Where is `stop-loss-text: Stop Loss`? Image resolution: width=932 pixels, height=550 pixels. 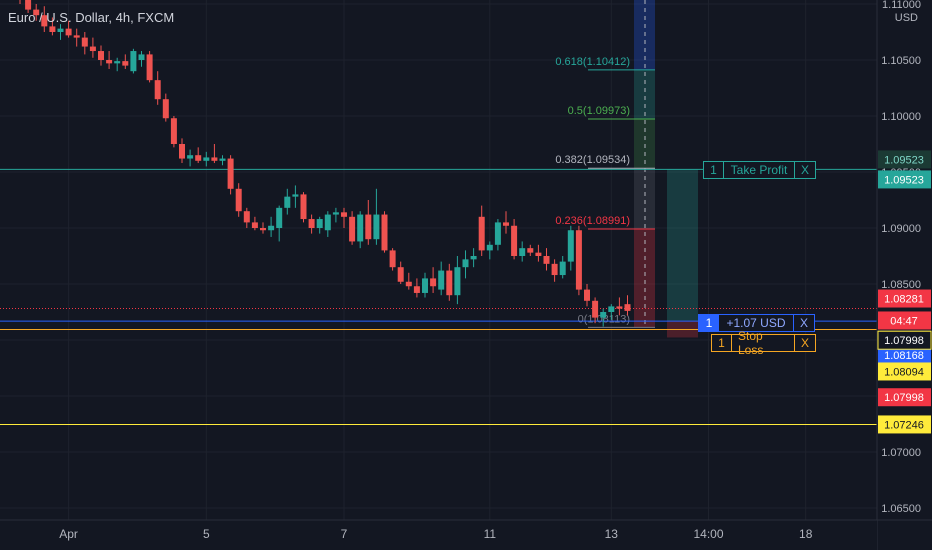
stop-loss-text: Stop Loss is located at coordinates (763, 343).